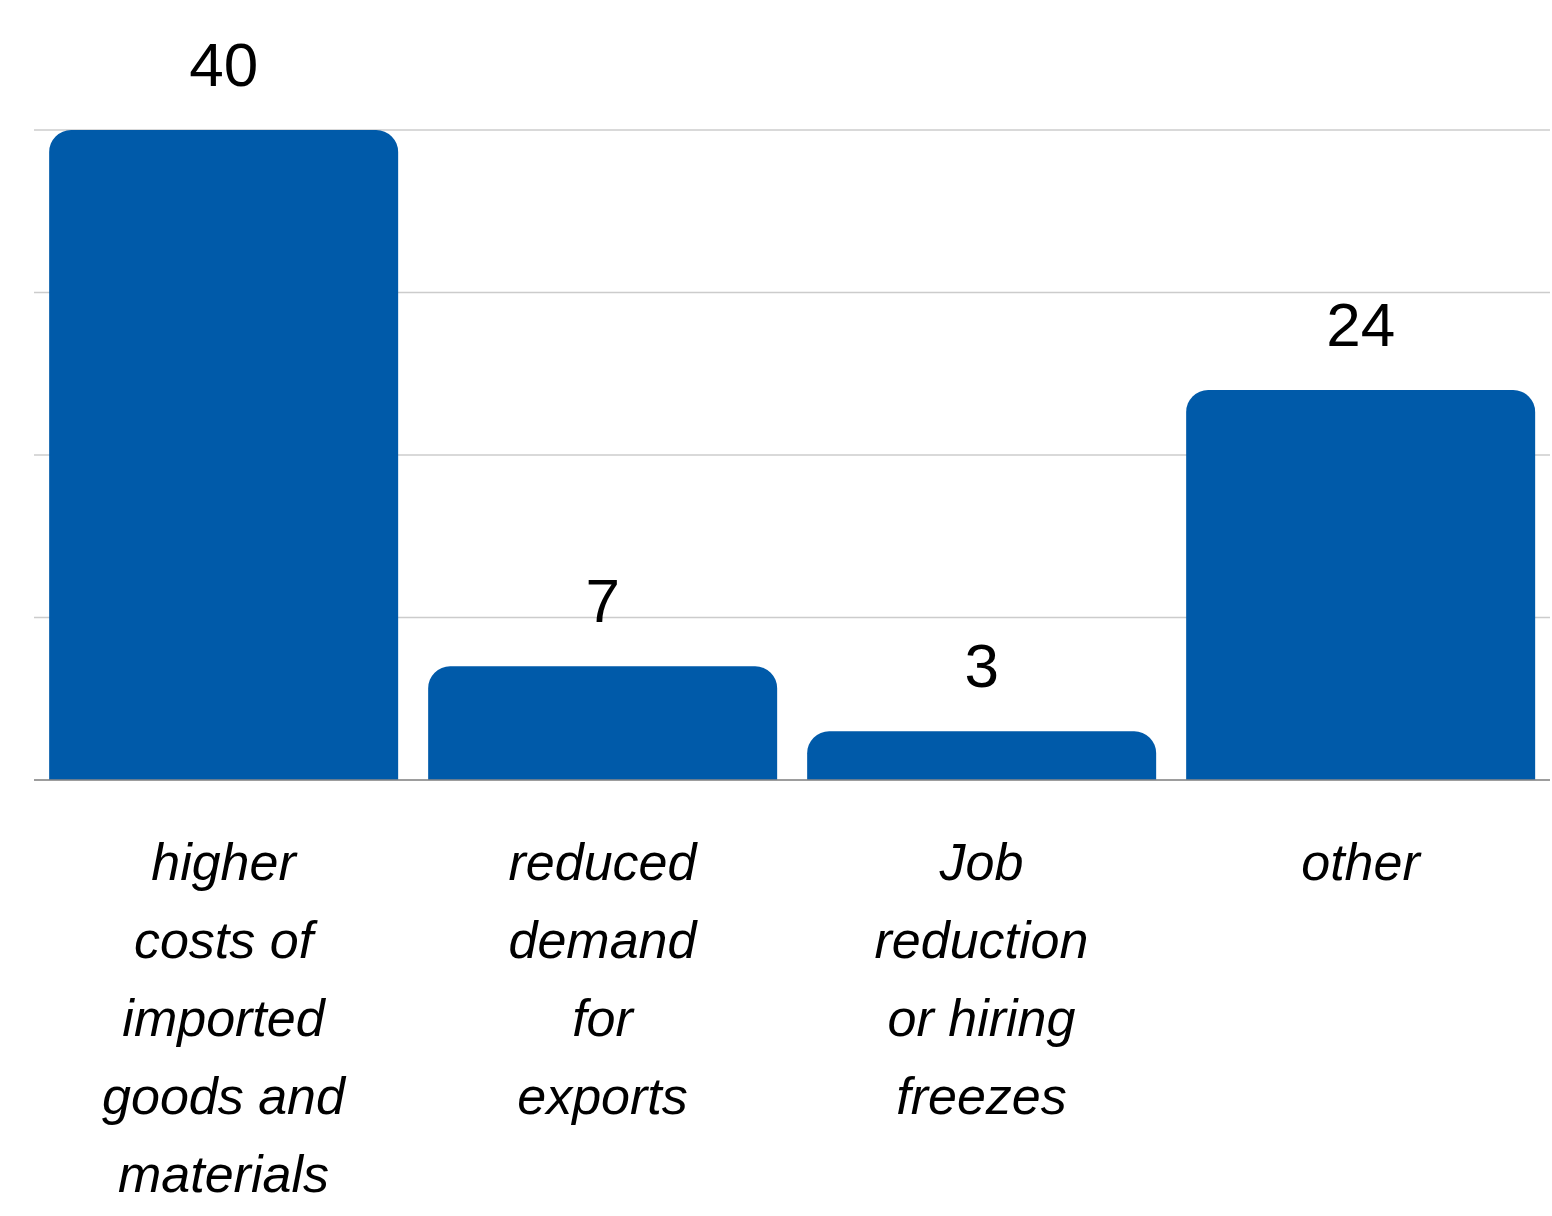 Image resolution: width=1552 pixels, height=1216 pixels. What do you see at coordinates (224, 64) in the screenshot?
I see `data-label: 40` at bounding box center [224, 64].